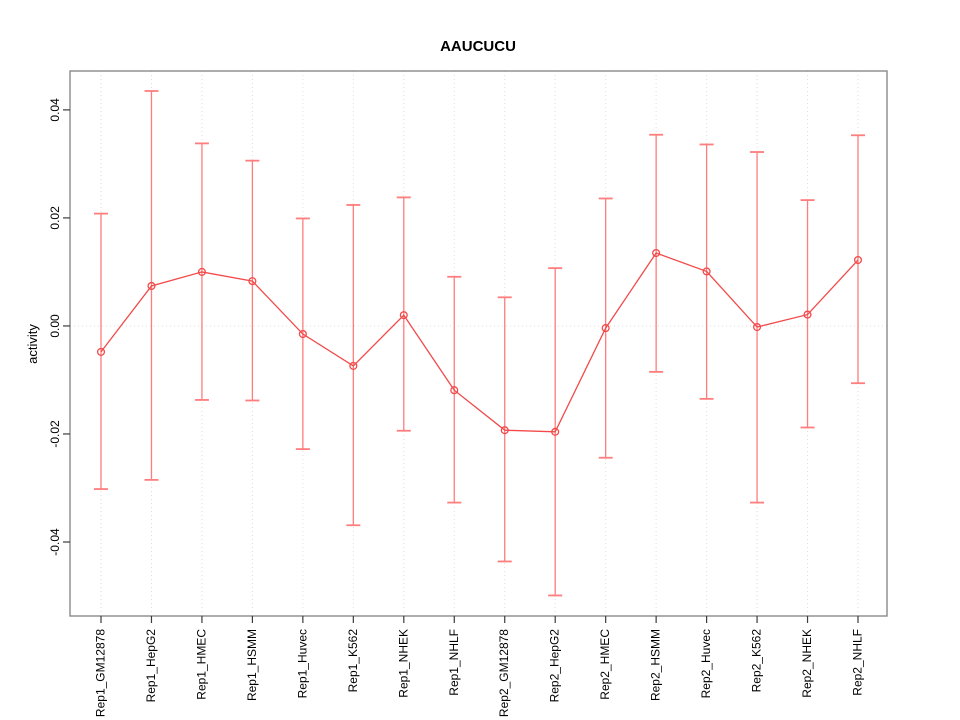 Image resolution: width=960 pixels, height=720 pixels. What do you see at coordinates (101, 673) in the screenshot?
I see `x-tick-label: Rep1_GM12878` at bounding box center [101, 673].